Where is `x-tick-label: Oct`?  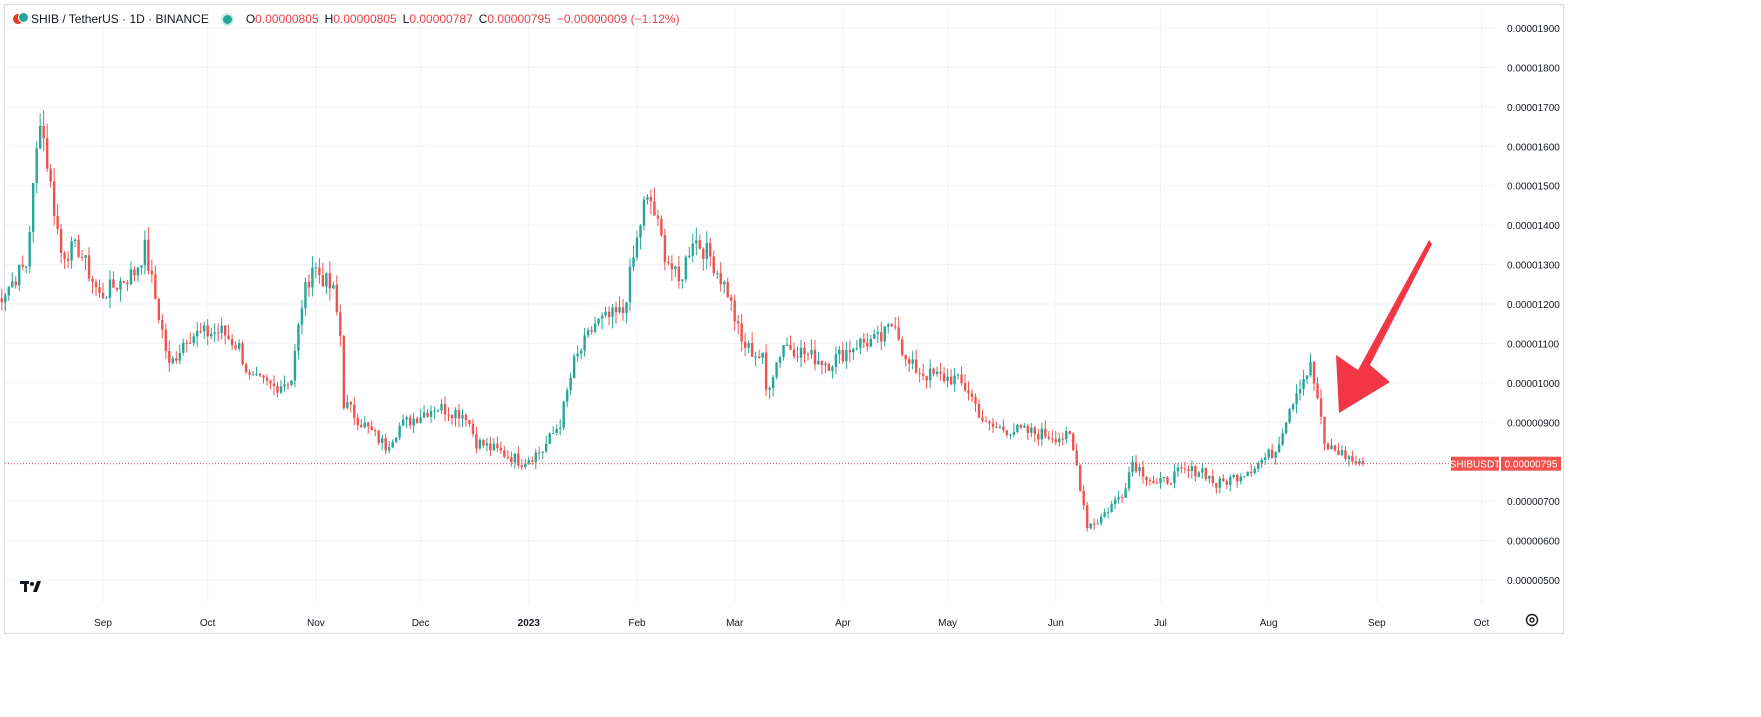
x-tick-label: Oct is located at coordinates (208, 623).